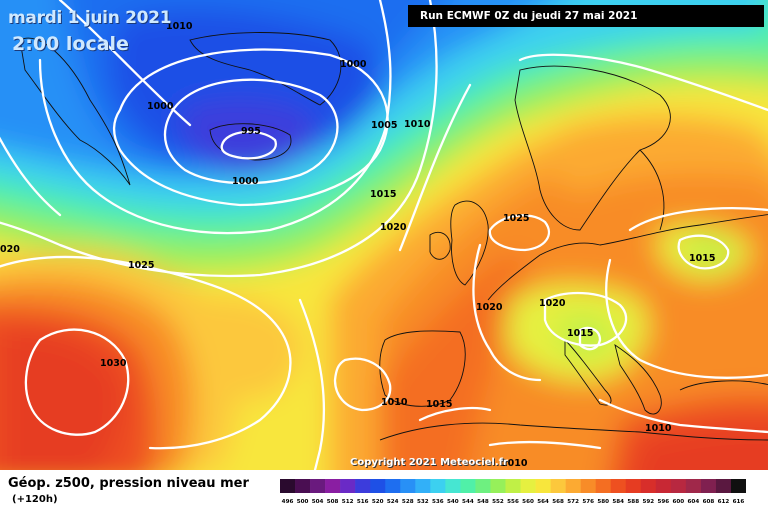 This screenshot has height=512, width=768. What do you see at coordinates (648, 502) in the screenshot?
I see `color-scale-label: 592` at bounding box center [648, 502].